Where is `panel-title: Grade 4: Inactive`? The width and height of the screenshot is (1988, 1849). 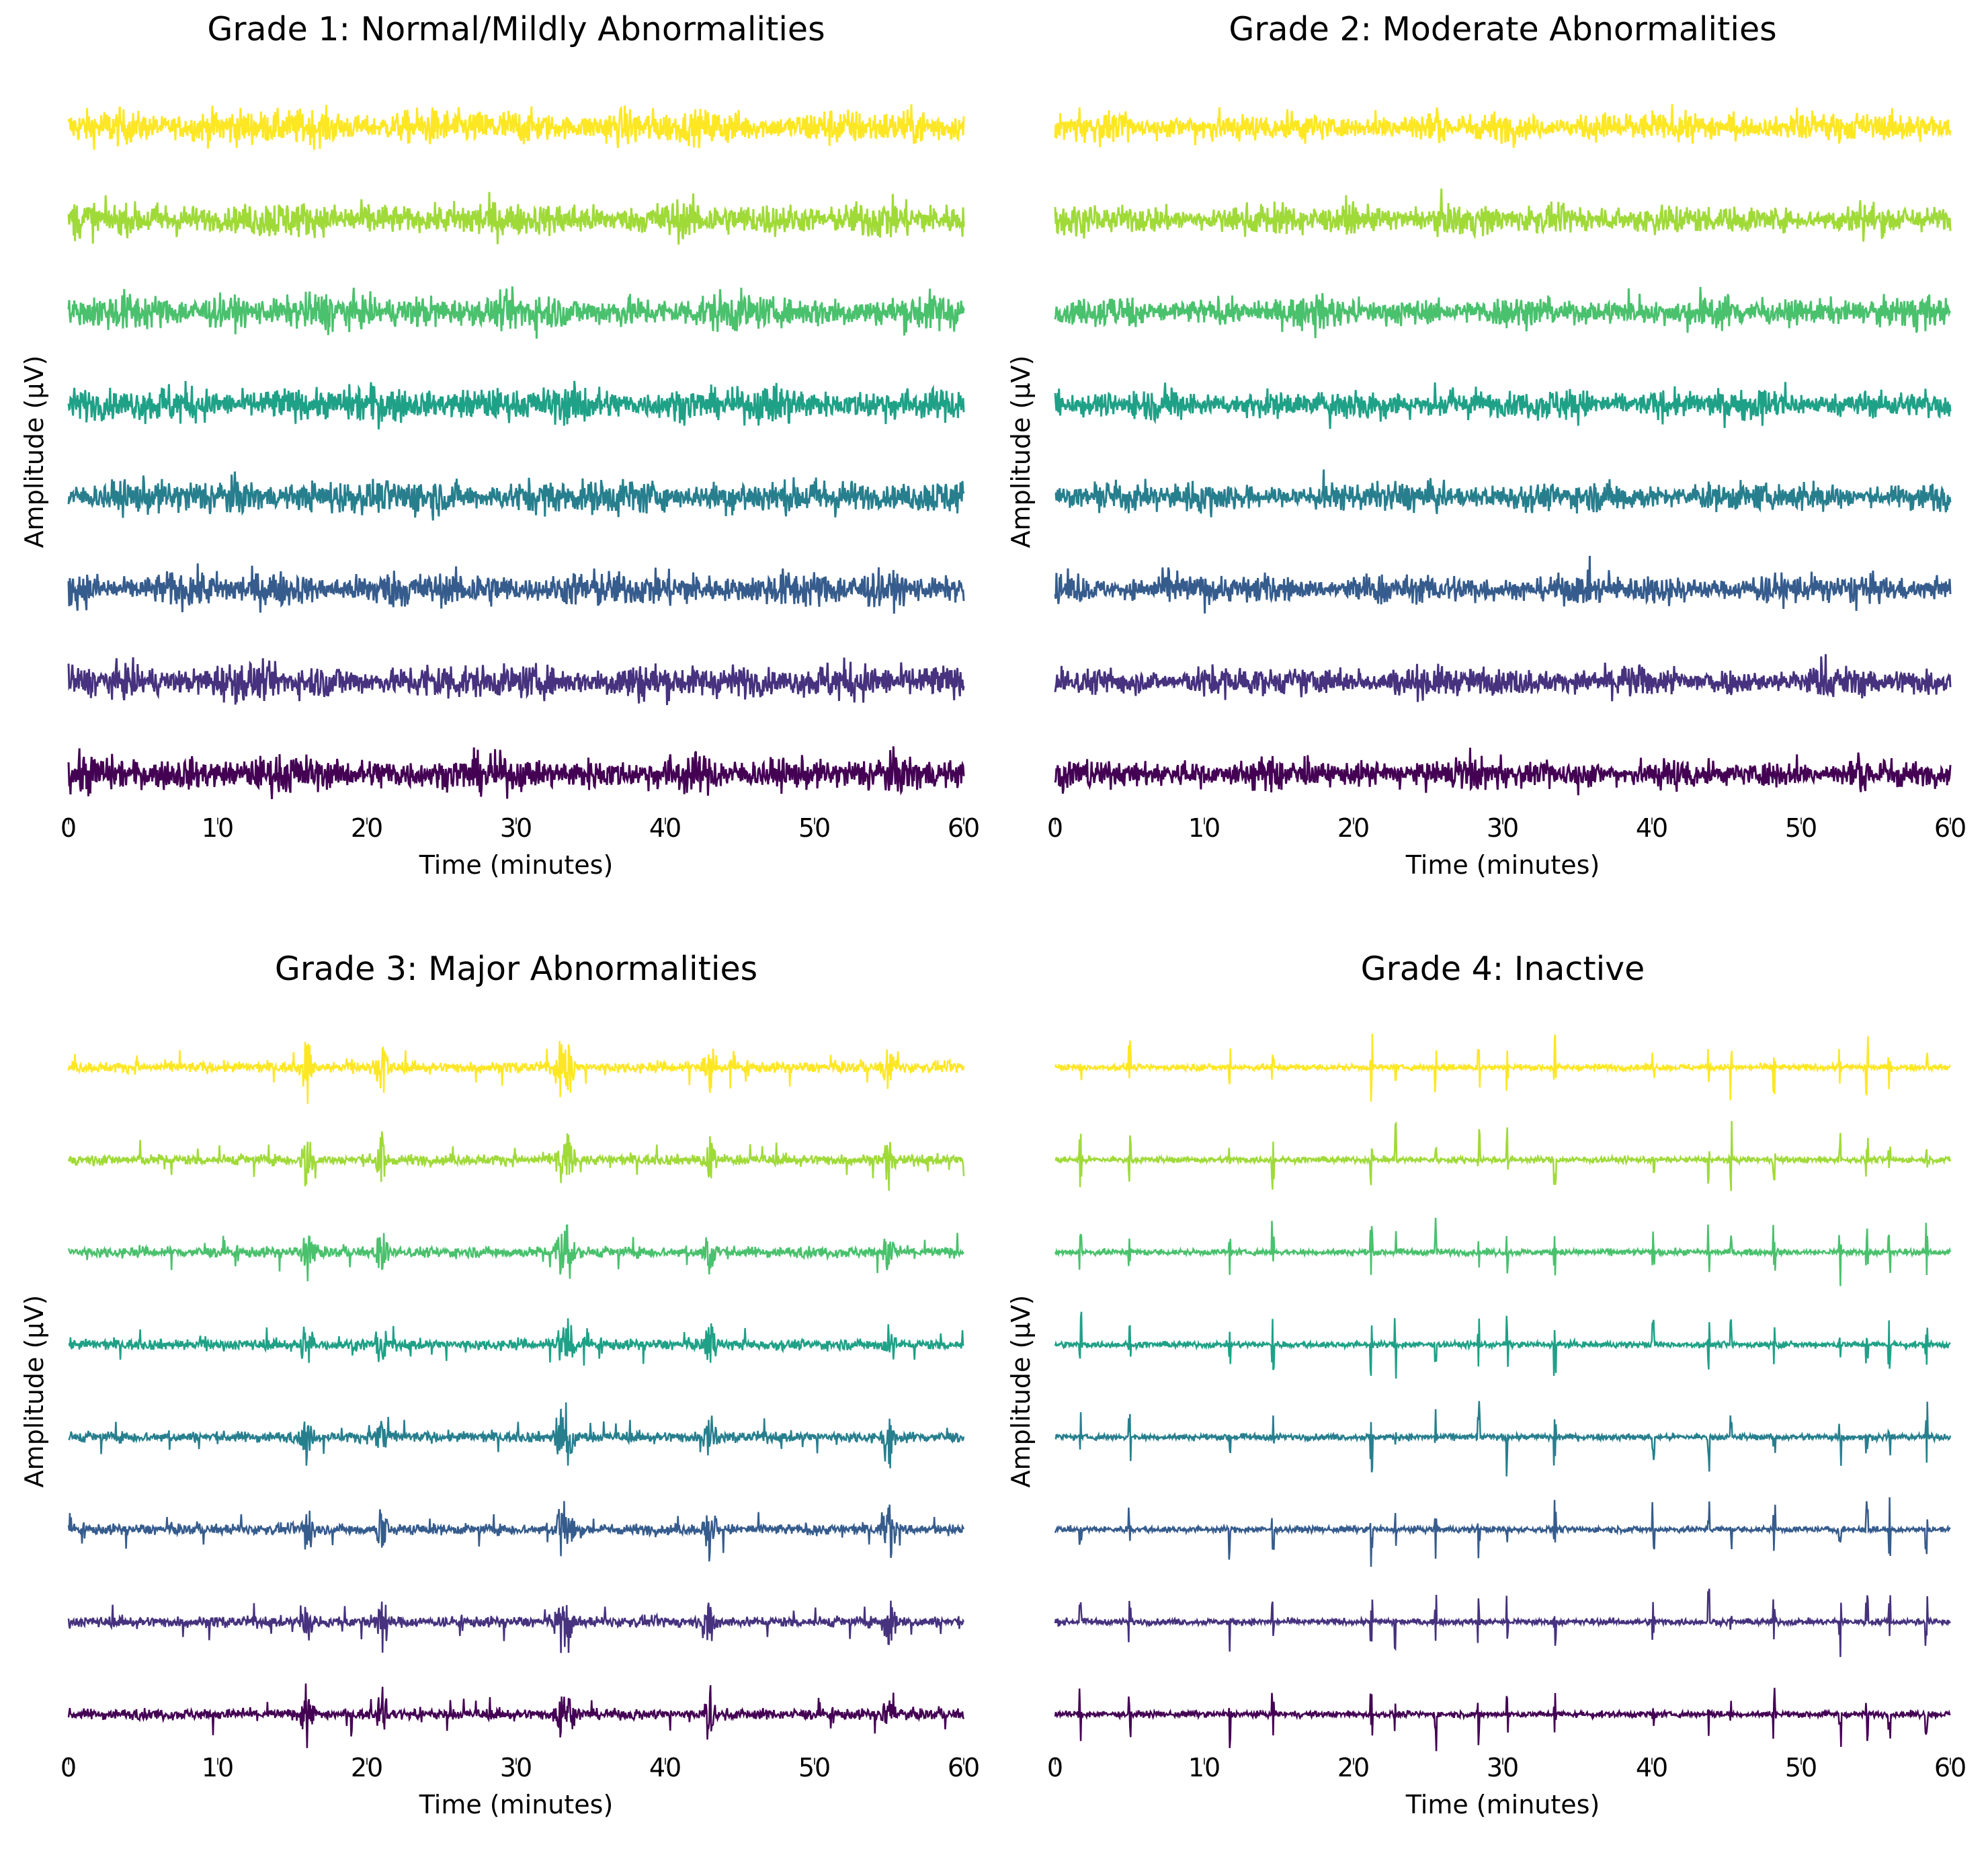 panel-title: Grade 4: Inactive is located at coordinates (1503, 969).